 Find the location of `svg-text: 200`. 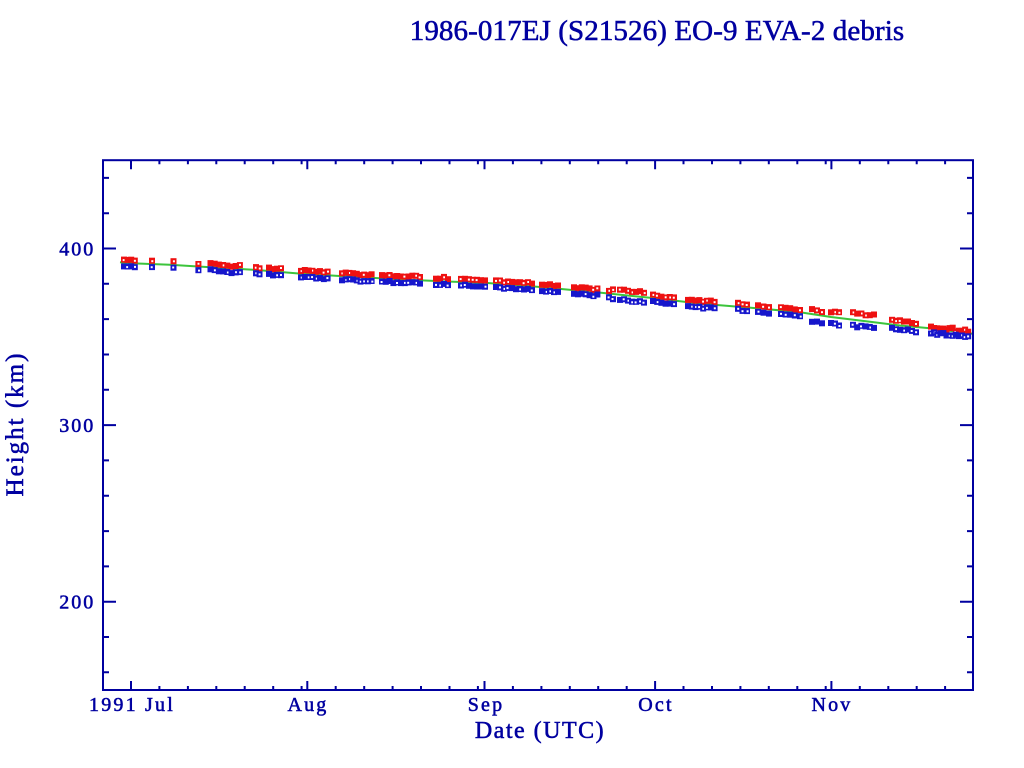

svg-text: 200 is located at coordinates (77, 603).